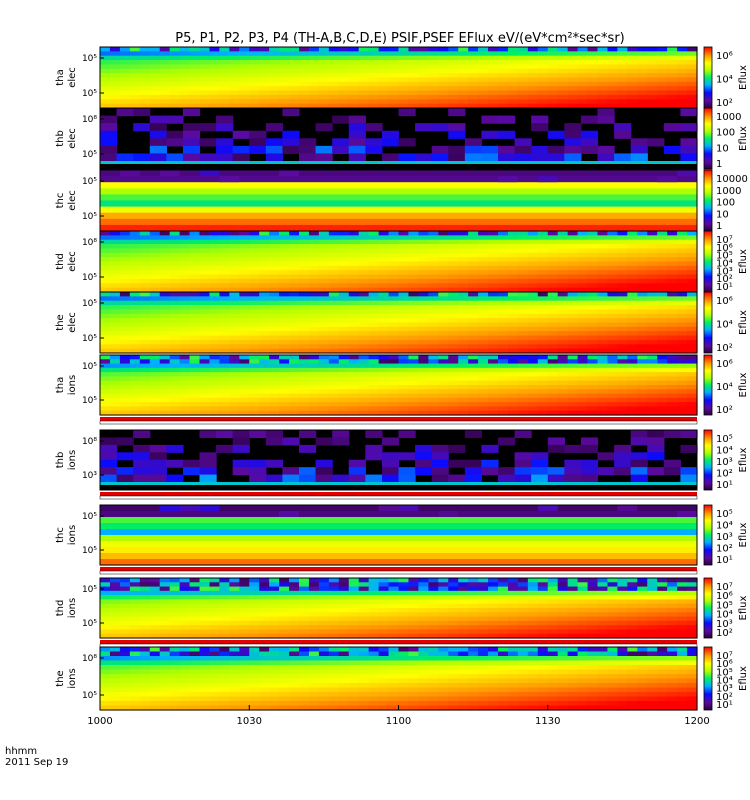  What do you see at coordinates (724, 537) in the screenshot?
I see `colorbar-tick-label: 10³` at bounding box center [724, 537].